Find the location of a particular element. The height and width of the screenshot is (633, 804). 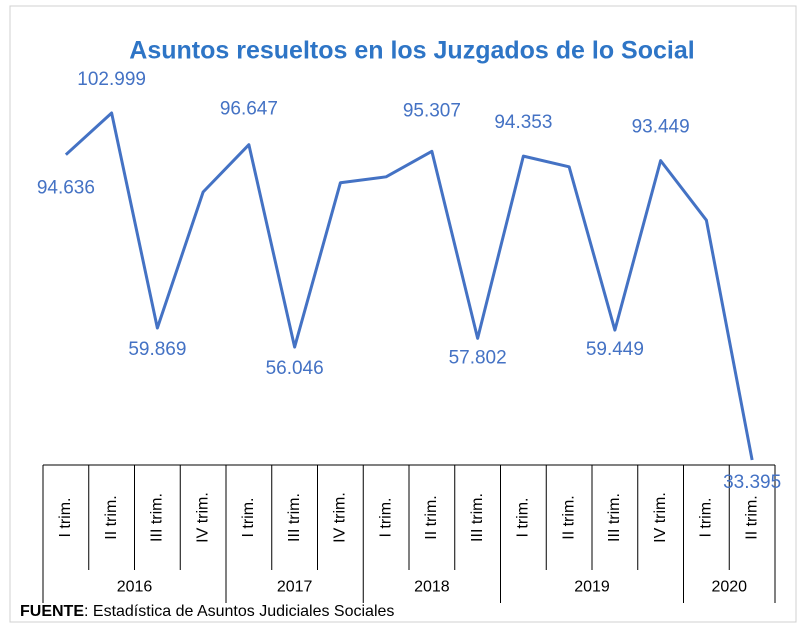

data-label: 56.046 is located at coordinates (295, 368).